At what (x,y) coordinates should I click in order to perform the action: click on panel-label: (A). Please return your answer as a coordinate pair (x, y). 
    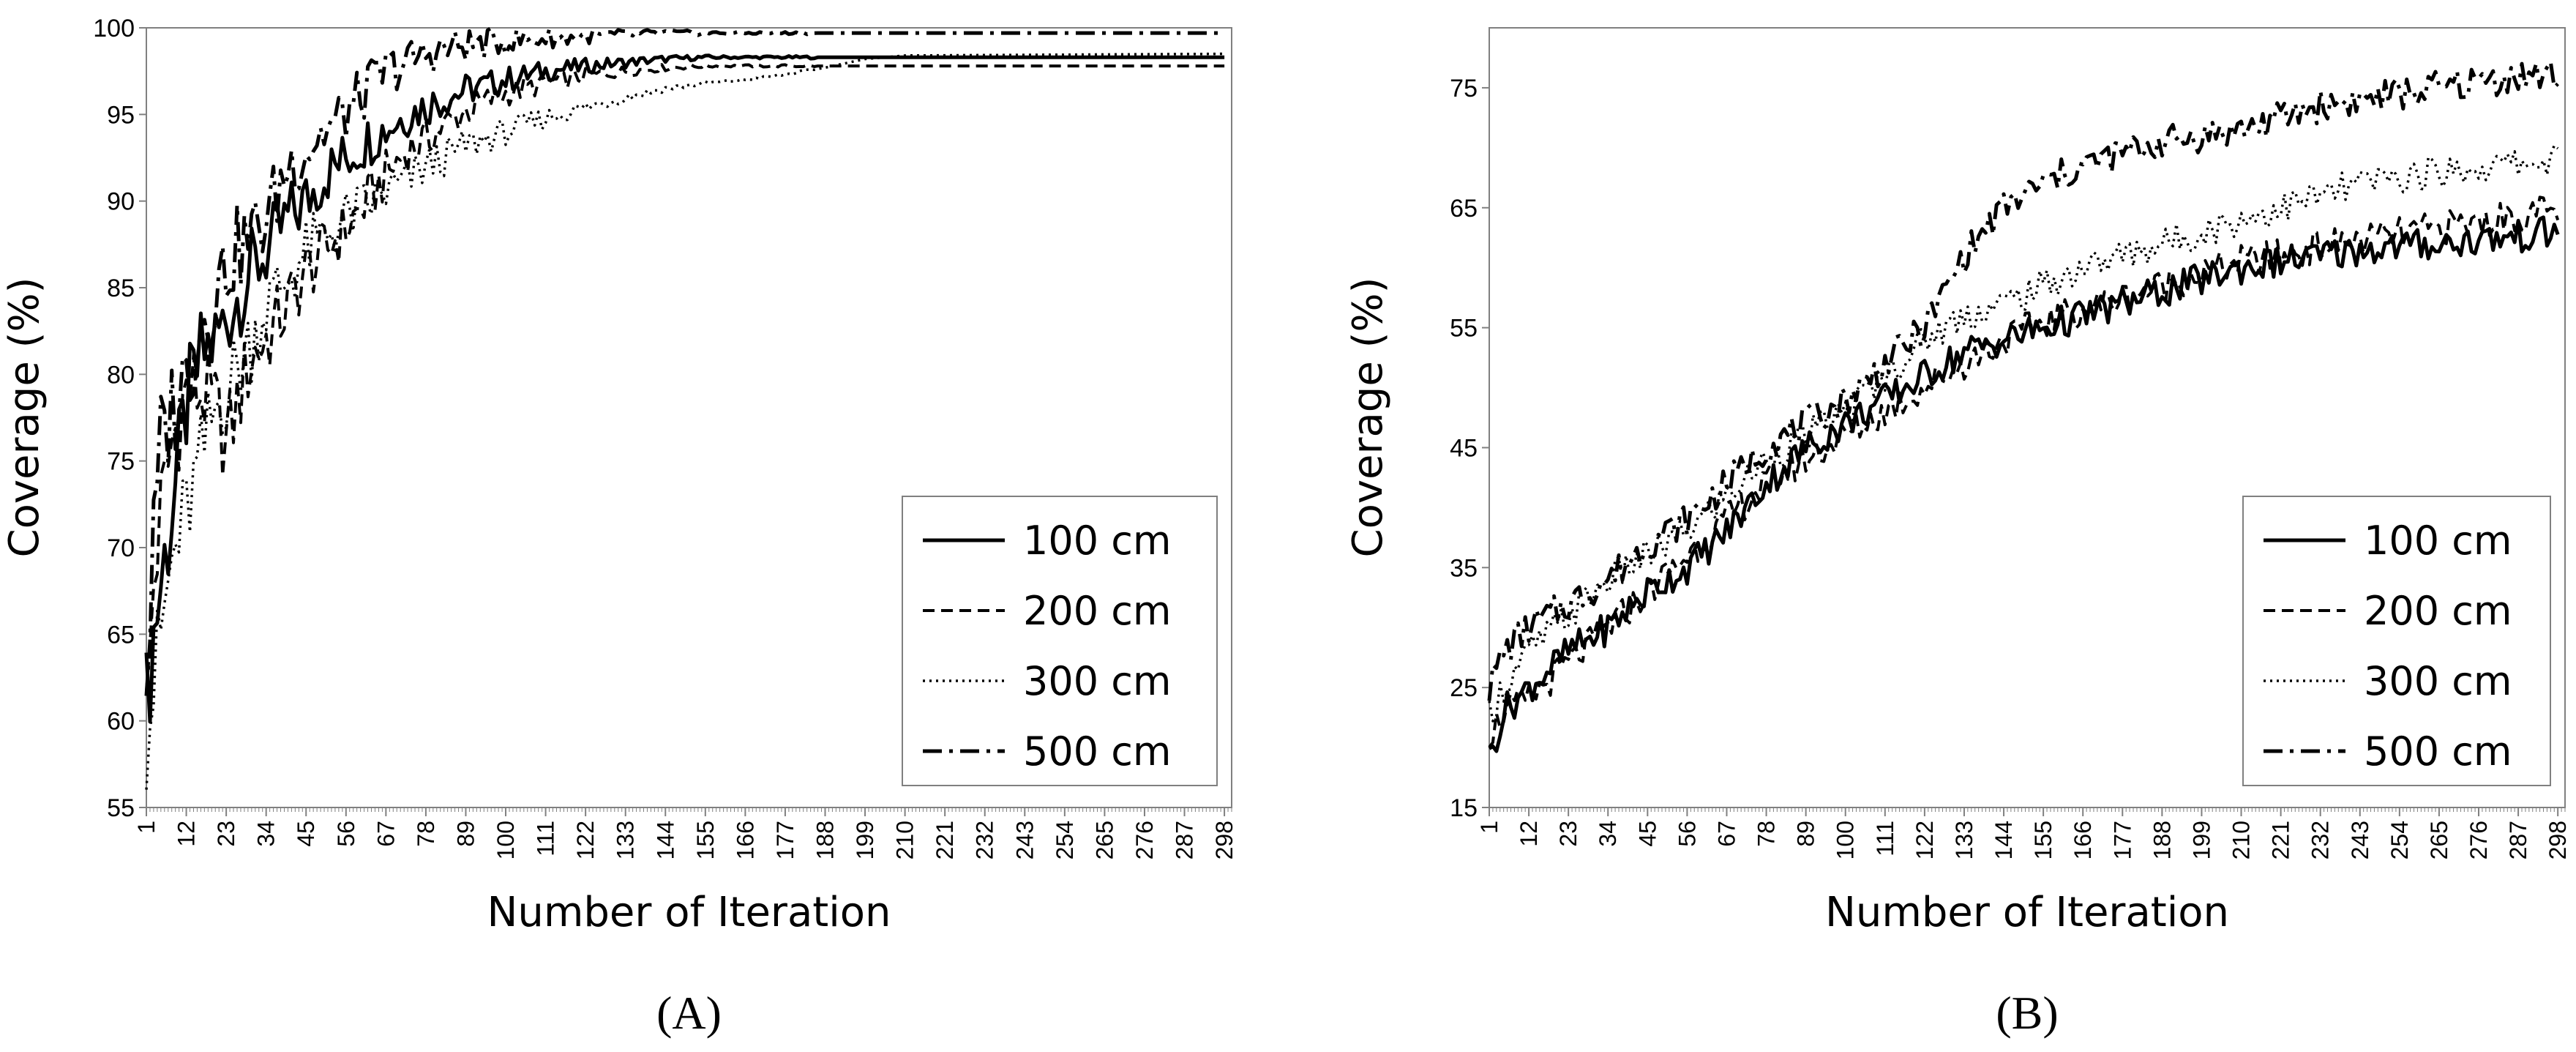
    Looking at the image, I should click on (689, 1013).